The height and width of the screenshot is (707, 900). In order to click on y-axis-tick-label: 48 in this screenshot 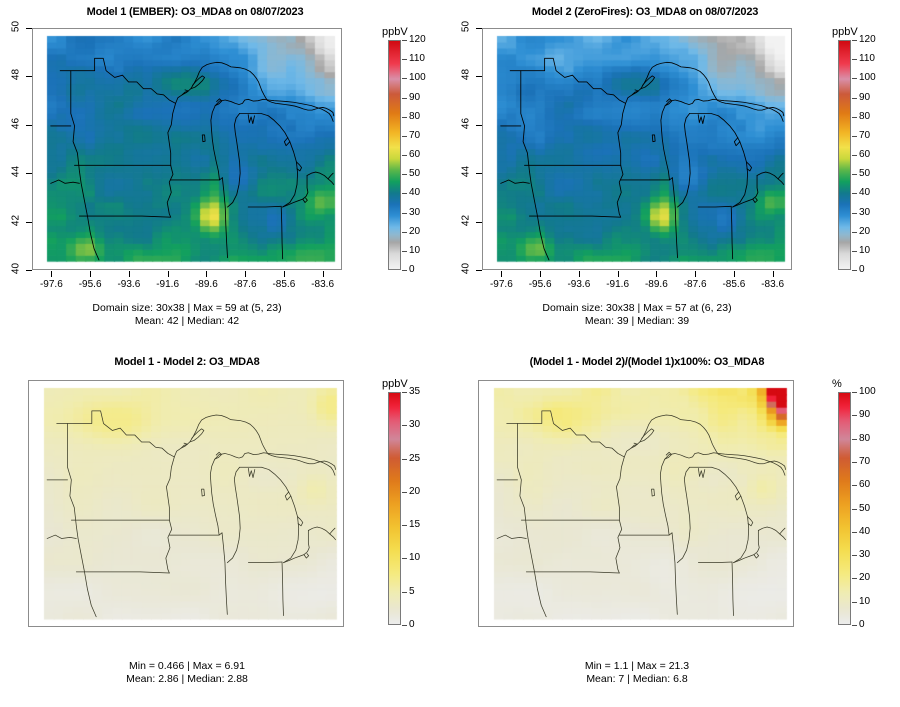, I will do `click(16, 75)`.